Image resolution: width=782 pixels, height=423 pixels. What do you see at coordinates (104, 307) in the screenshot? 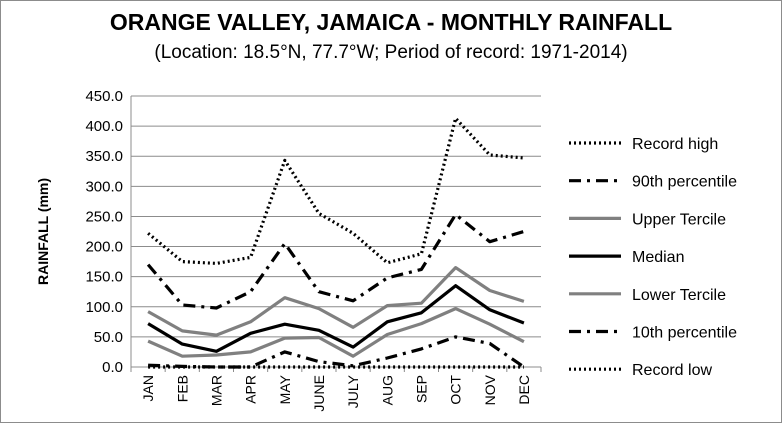
I see `y-tick-label: 100.0` at bounding box center [104, 307].